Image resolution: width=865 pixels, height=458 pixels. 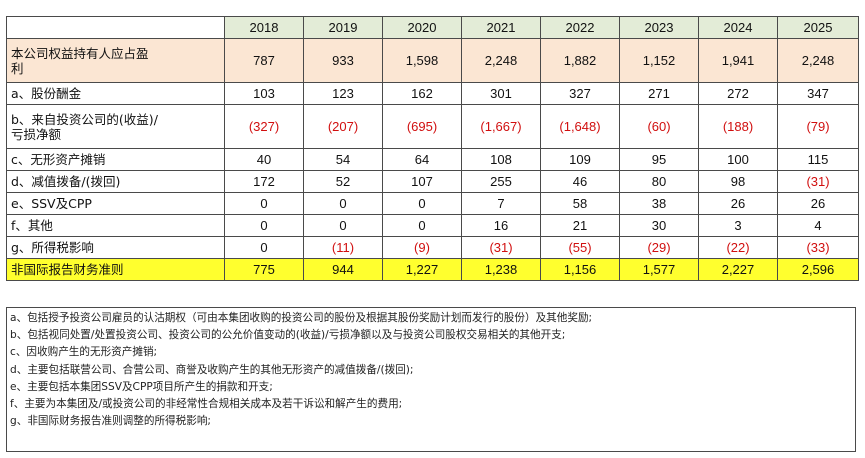 I want to click on value-cell: 7, so click(x=501, y=203).